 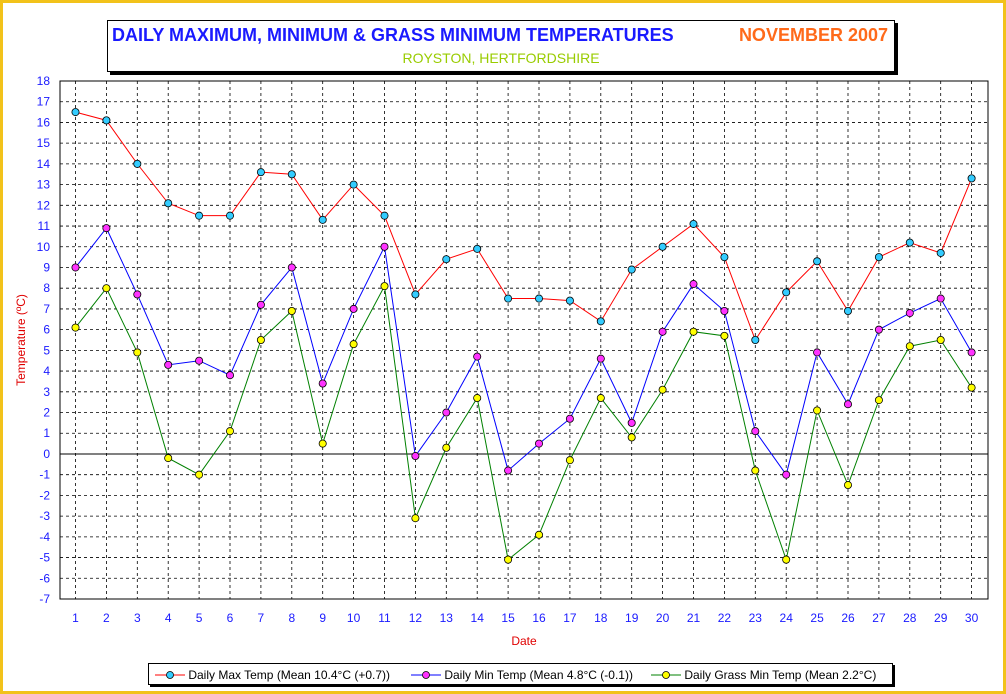 What do you see at coordinates (230, 618) in the screenshot?
I see `x-tick-label: 6` at bounding box center [230, 618].